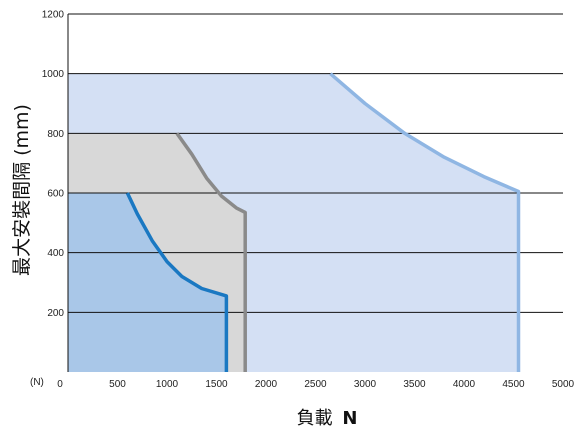  Describe the element at coordinates (315, 384) in the screenshot. I see `x-tick-label-2500: 2500` at that location.